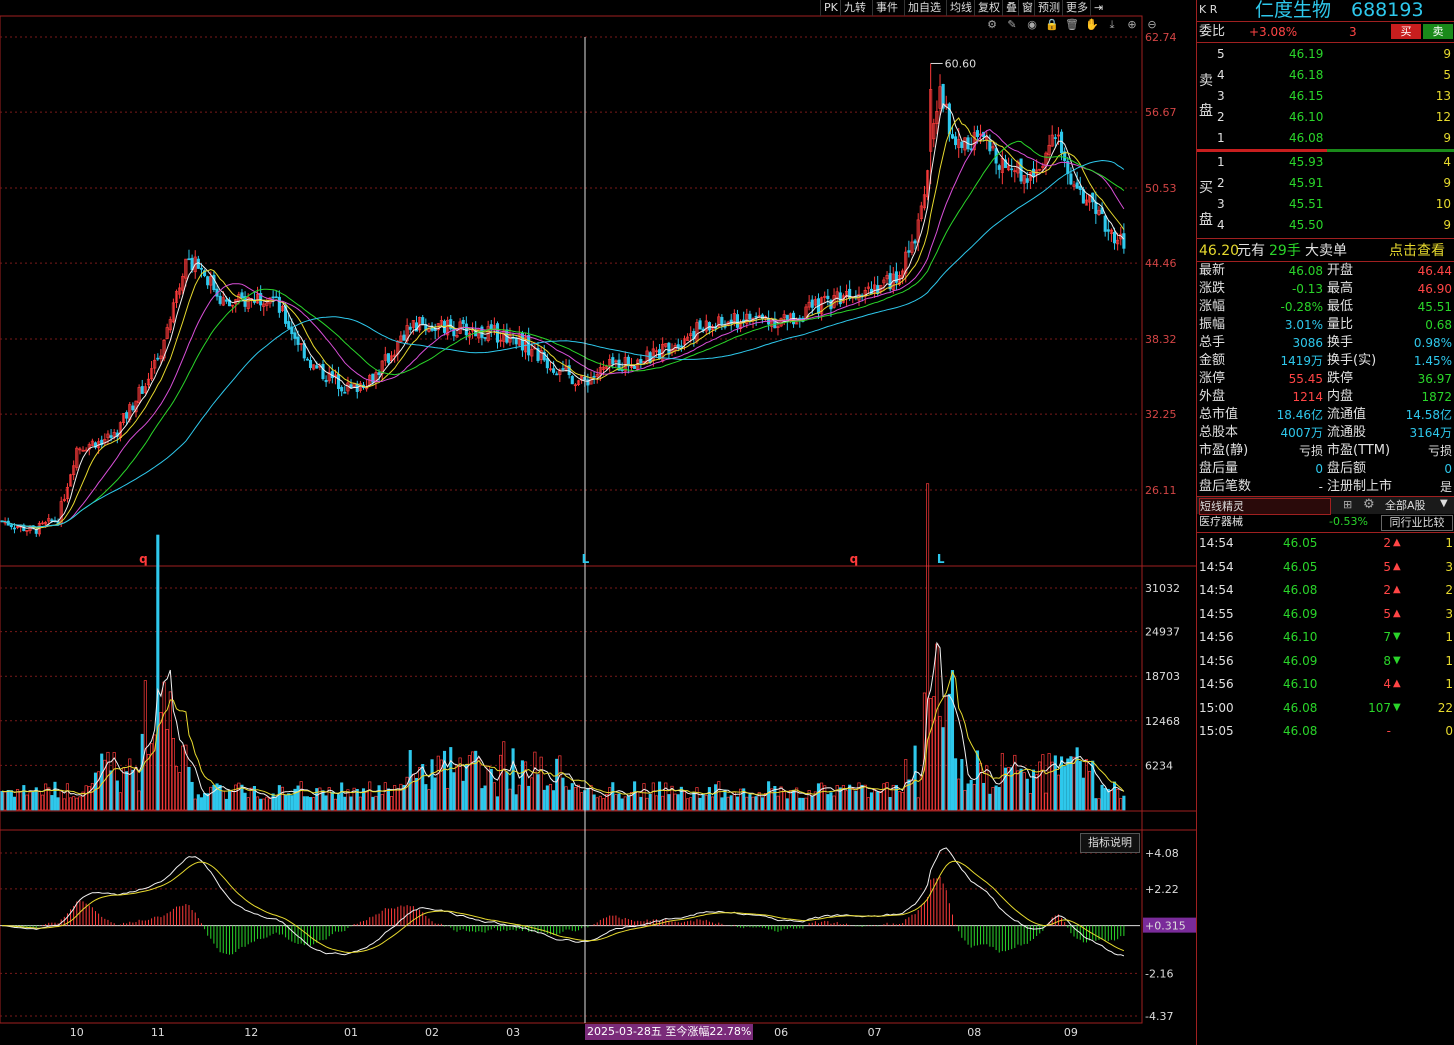 This screenshot has height=1045, width=1454. I want to click on quote-value: 0, so click(1319, 469).